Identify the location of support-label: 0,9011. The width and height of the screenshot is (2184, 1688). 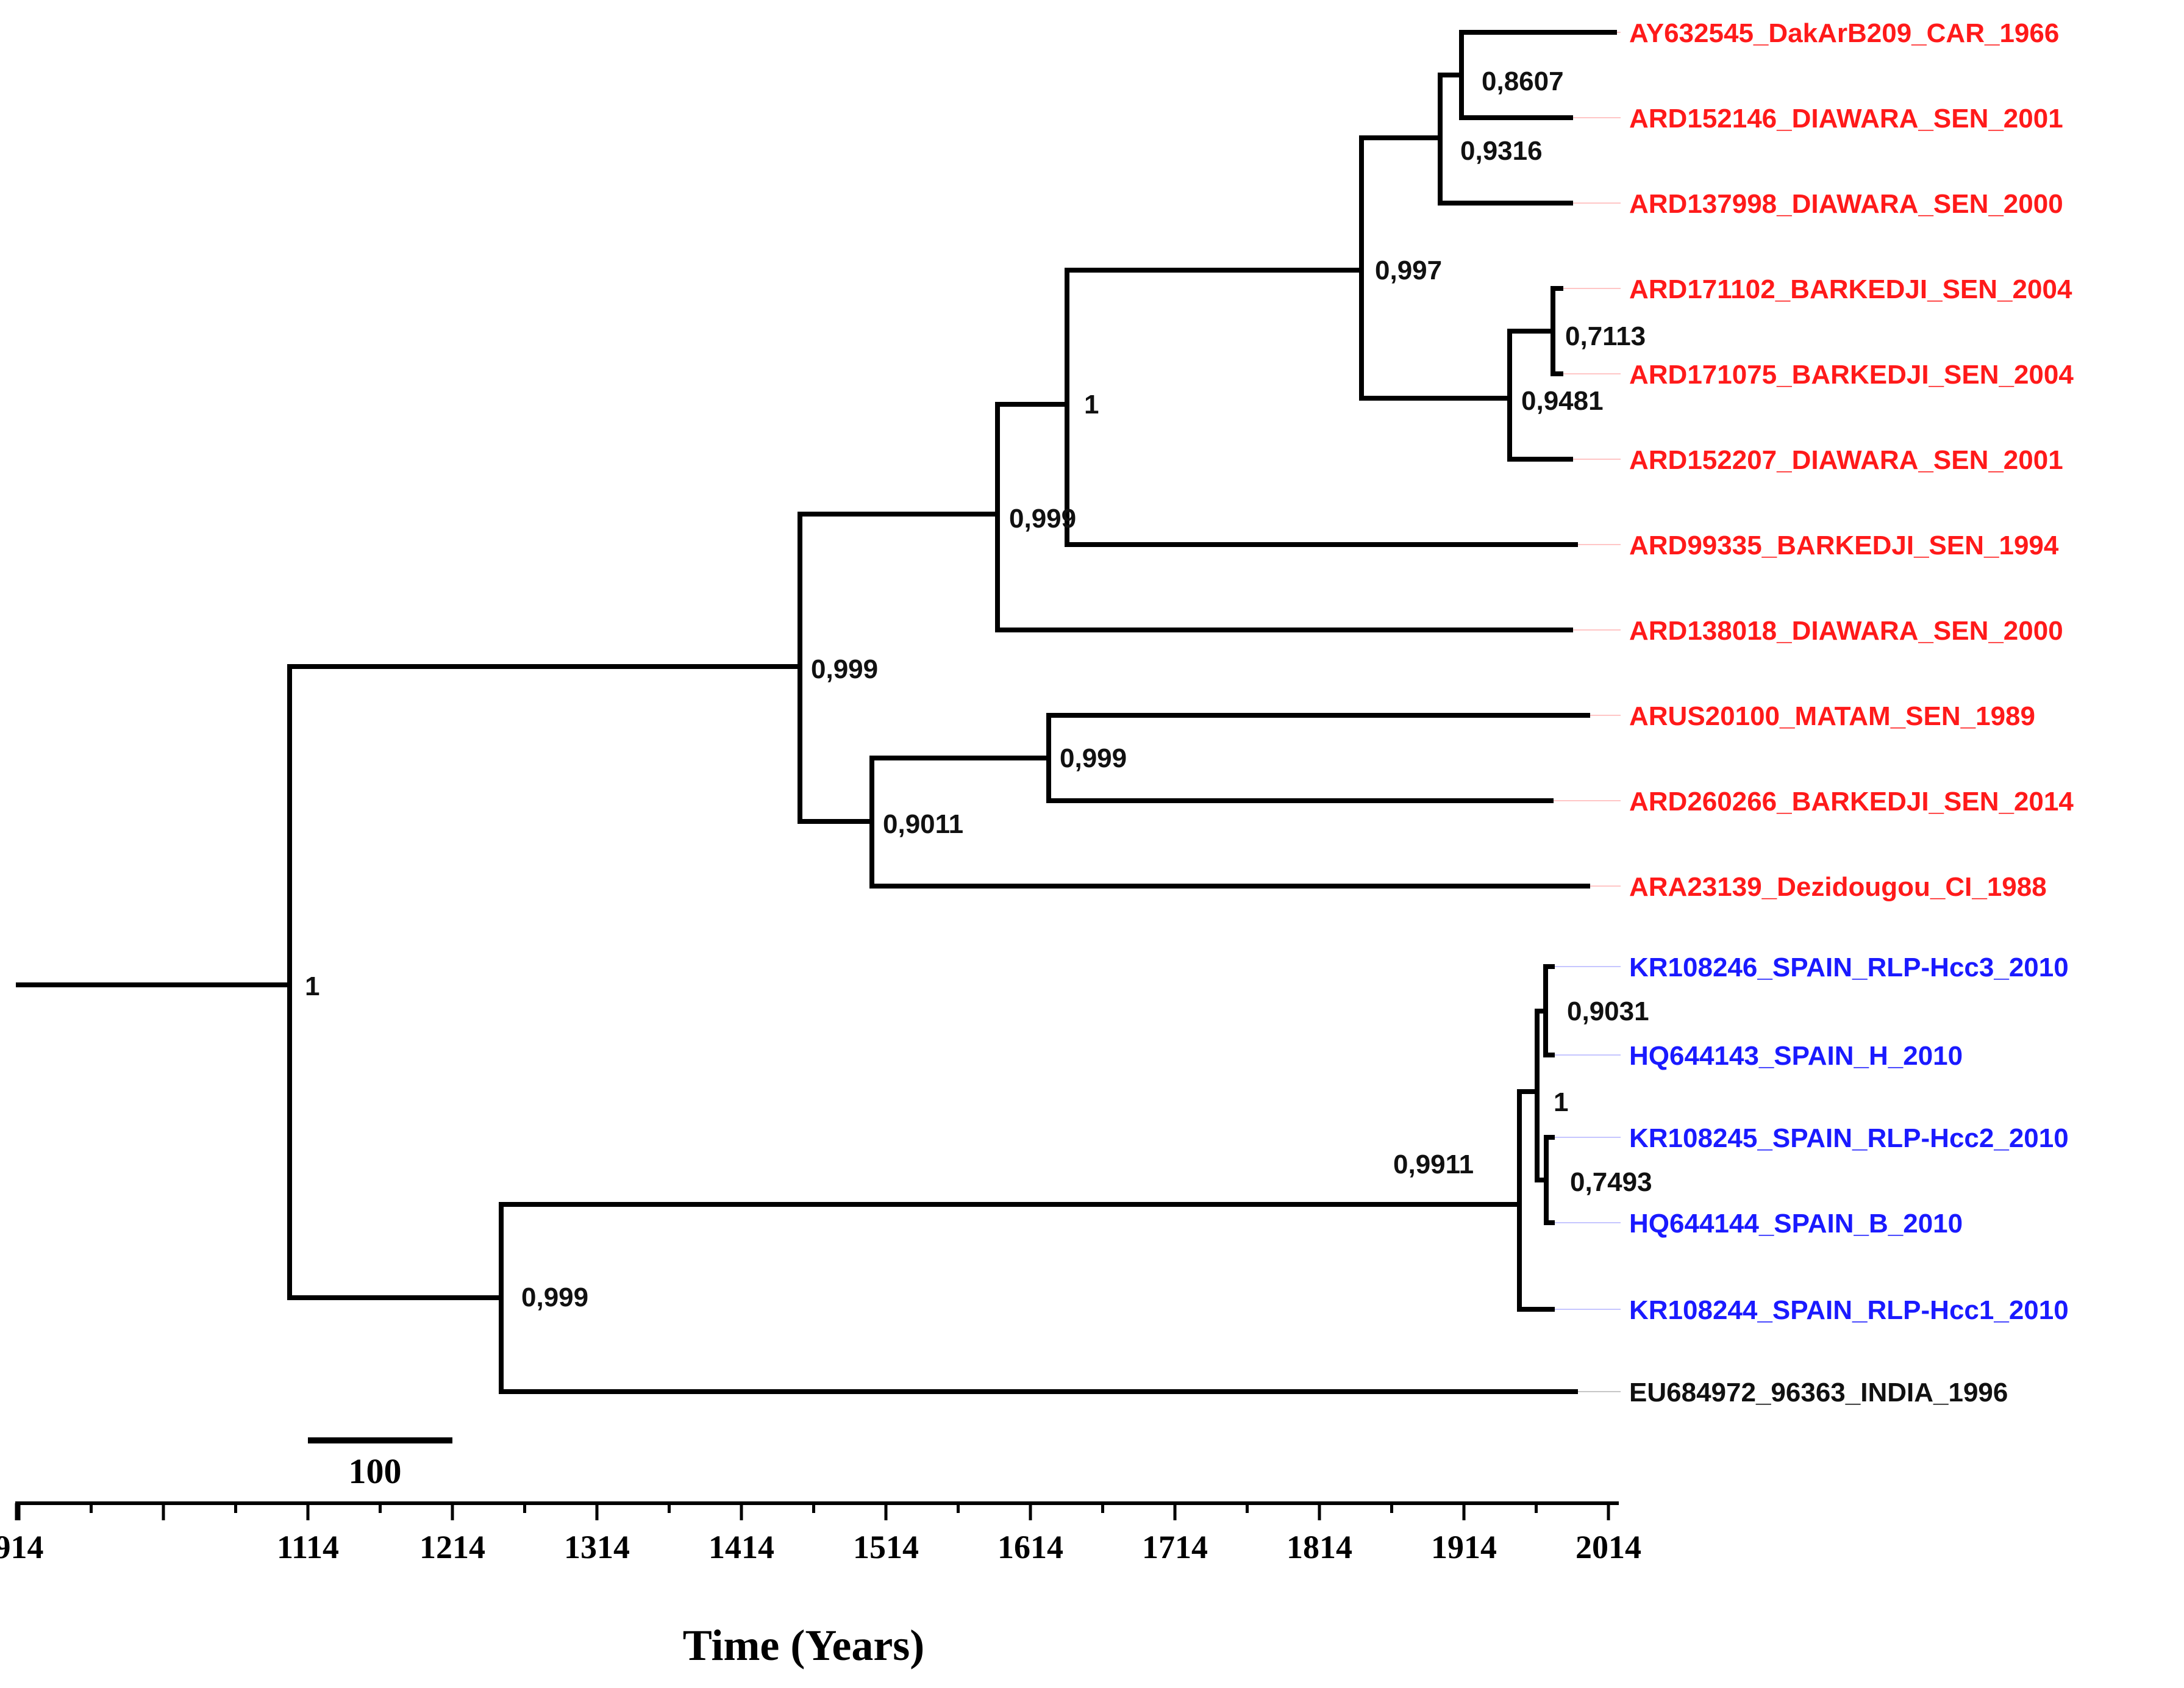
(923, 824).